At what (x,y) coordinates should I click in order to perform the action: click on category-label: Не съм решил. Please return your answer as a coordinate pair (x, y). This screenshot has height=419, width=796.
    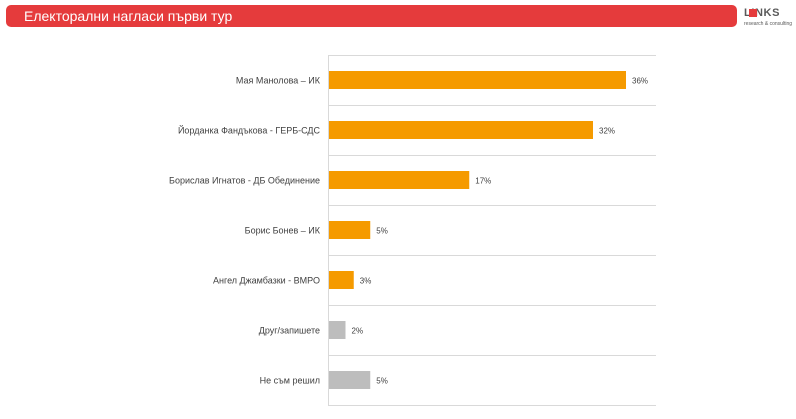
    Looking at the image, I should click on (290, 381).